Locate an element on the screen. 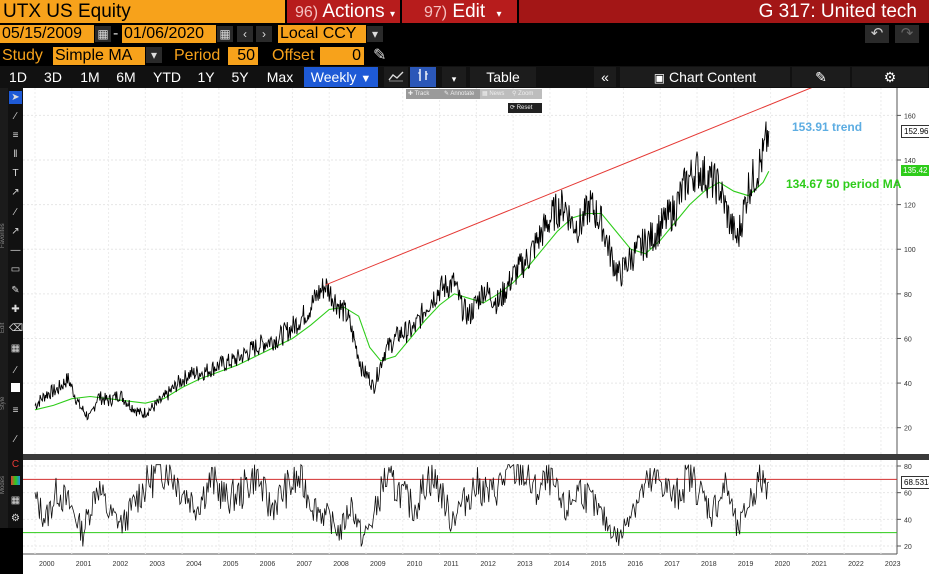 Image resolution: width=929 pixels, height=574 pixels. period-button-1y: 1Y is located at coordinates (206, 77).